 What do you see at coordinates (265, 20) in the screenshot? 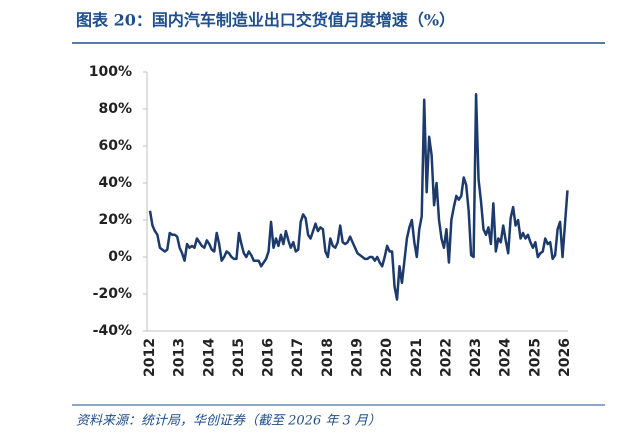
I see `chart-title: 图表 20：国内汽车制造业出口交货值月度增速（%）` at bounding box center [265, 20].